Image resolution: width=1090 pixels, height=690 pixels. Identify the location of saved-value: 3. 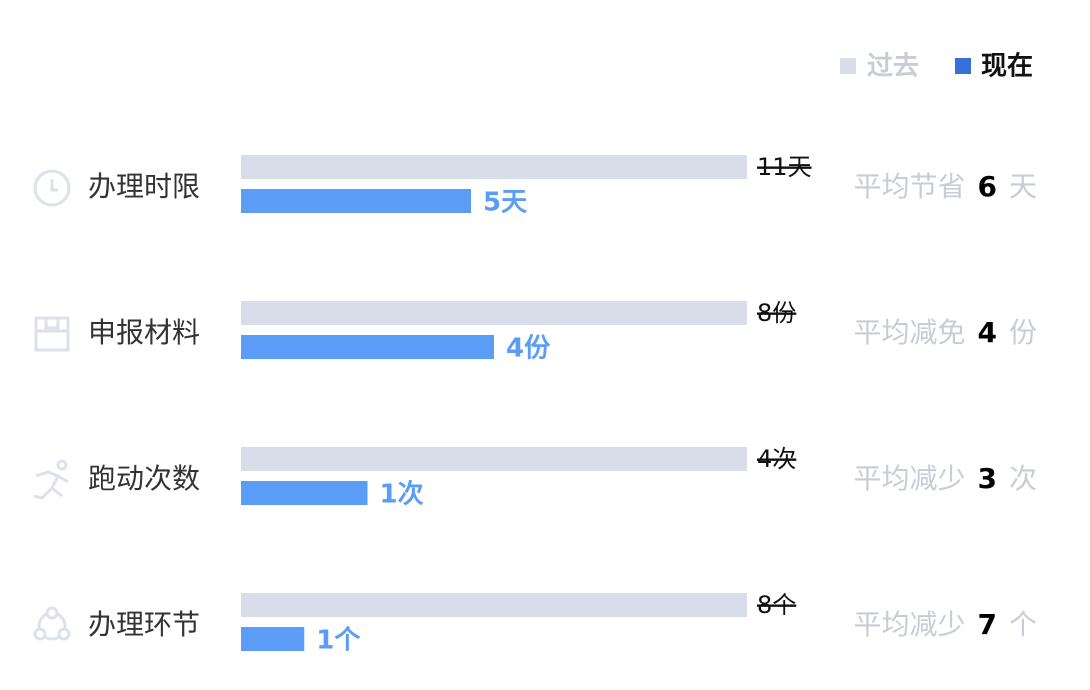
(987, 478).